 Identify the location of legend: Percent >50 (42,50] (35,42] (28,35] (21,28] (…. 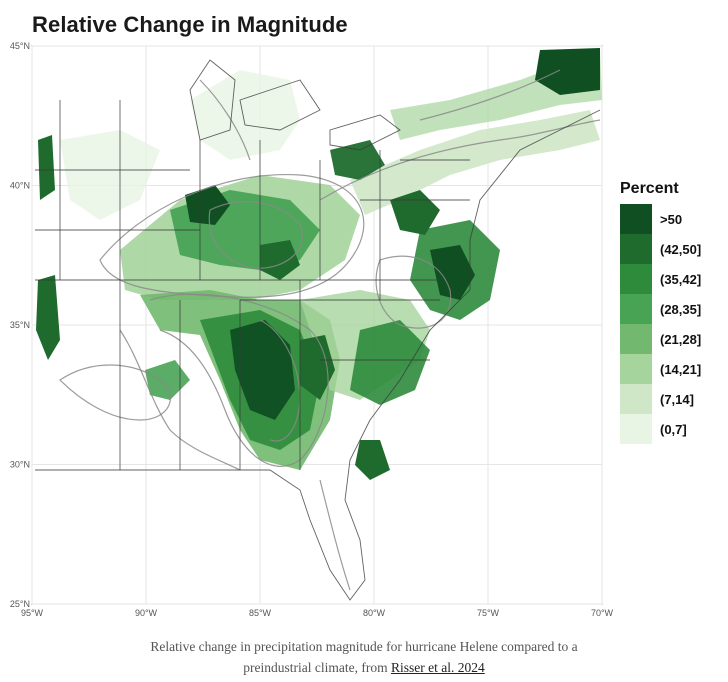
(670, 312).